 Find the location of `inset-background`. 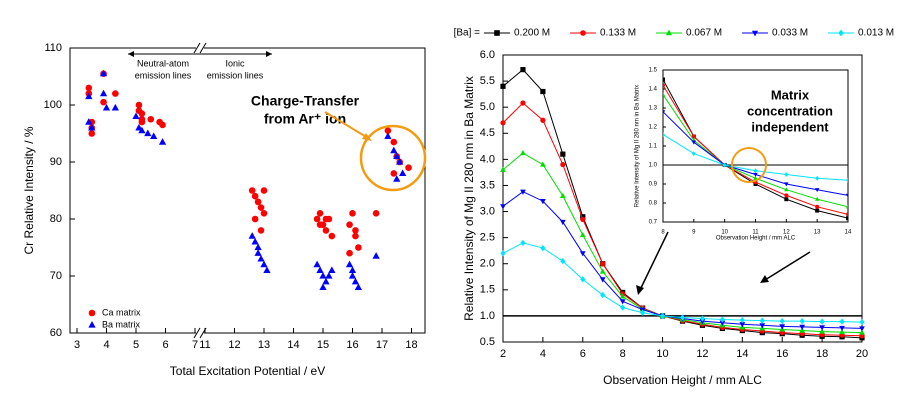

inset-background is located at coordinates (739, 153).